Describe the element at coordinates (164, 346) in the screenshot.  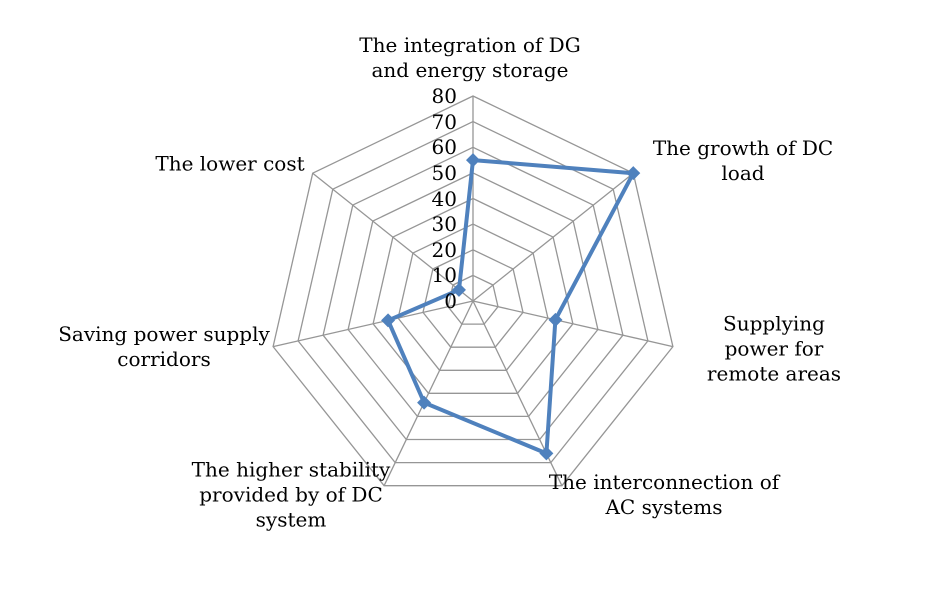
I see `axis-label-saving-power-supply-corridors: Saving power supply corridors` at that location.